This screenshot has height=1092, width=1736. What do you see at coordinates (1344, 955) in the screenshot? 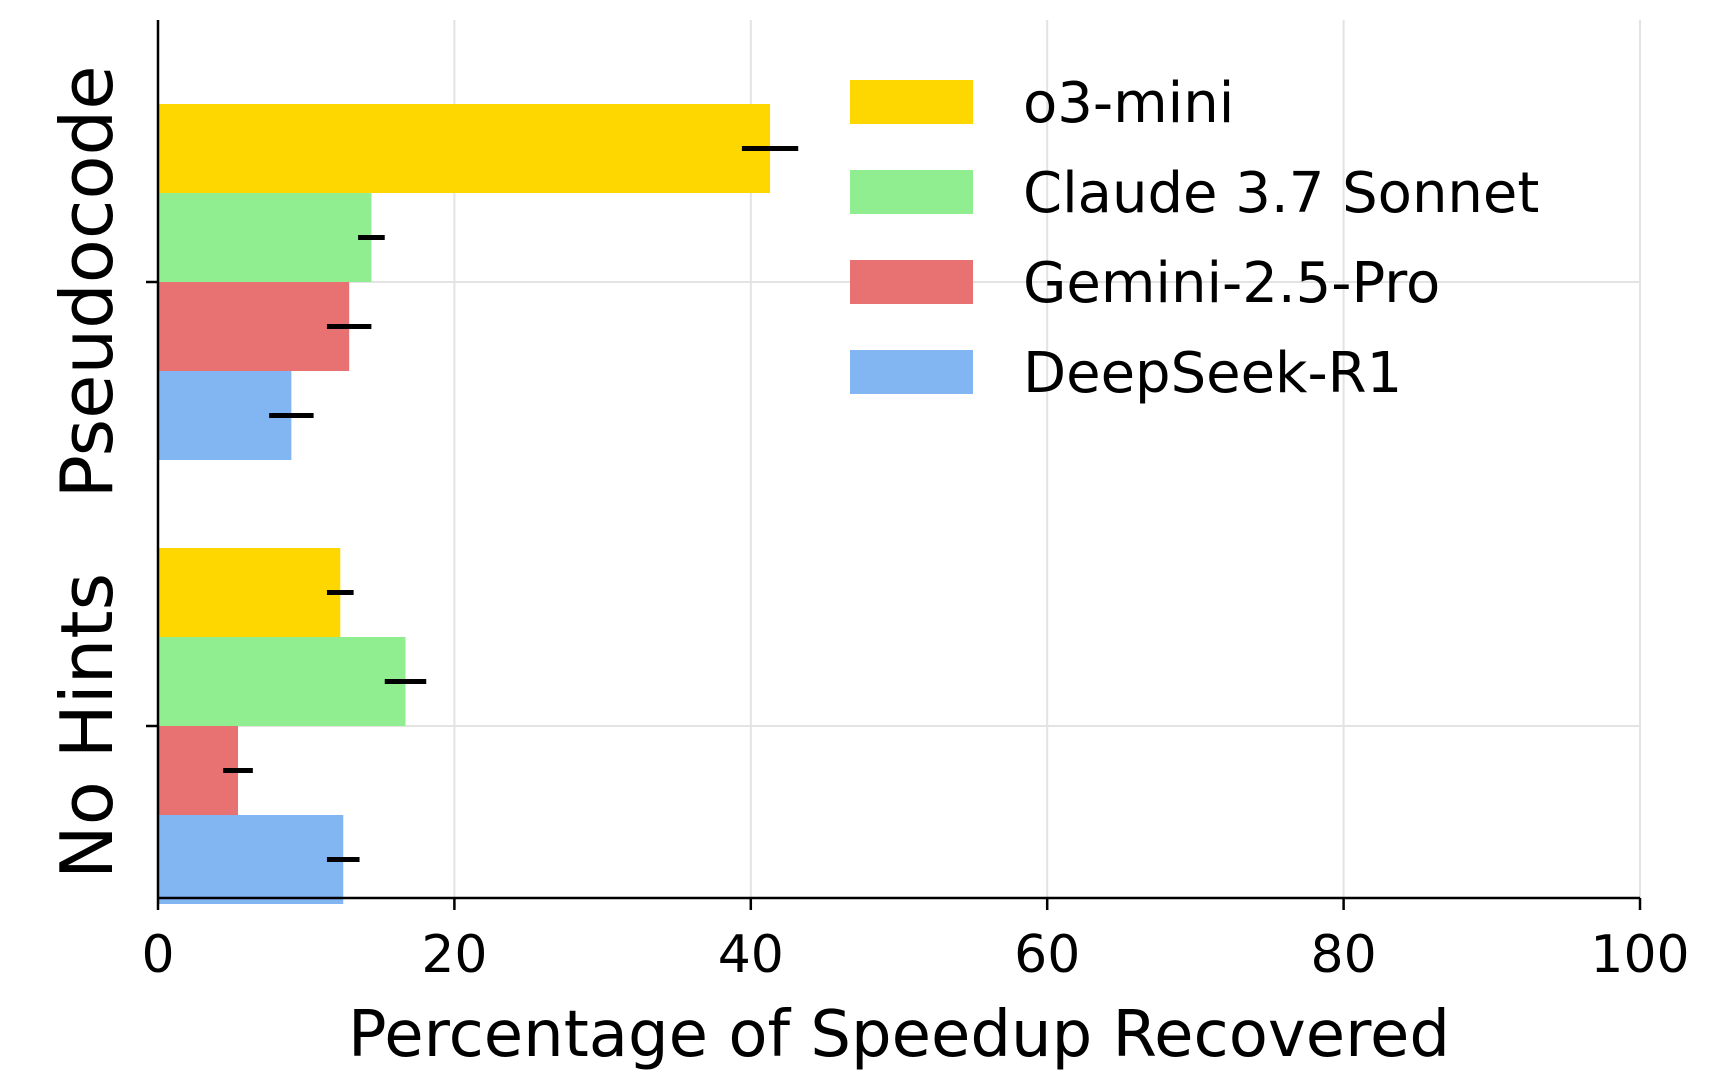
I see `x-tick-label: 80` at bounding box center [1344, 955].